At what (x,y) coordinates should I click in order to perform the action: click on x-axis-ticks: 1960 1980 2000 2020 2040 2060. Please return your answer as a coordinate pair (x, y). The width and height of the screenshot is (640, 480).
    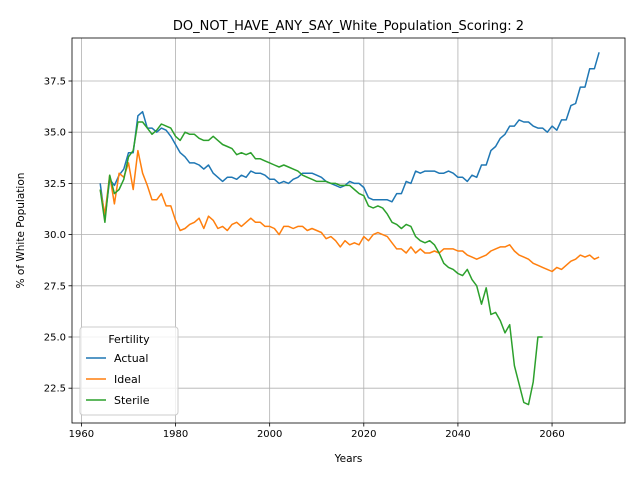
    Looking at the image, I should click on (317, 431).